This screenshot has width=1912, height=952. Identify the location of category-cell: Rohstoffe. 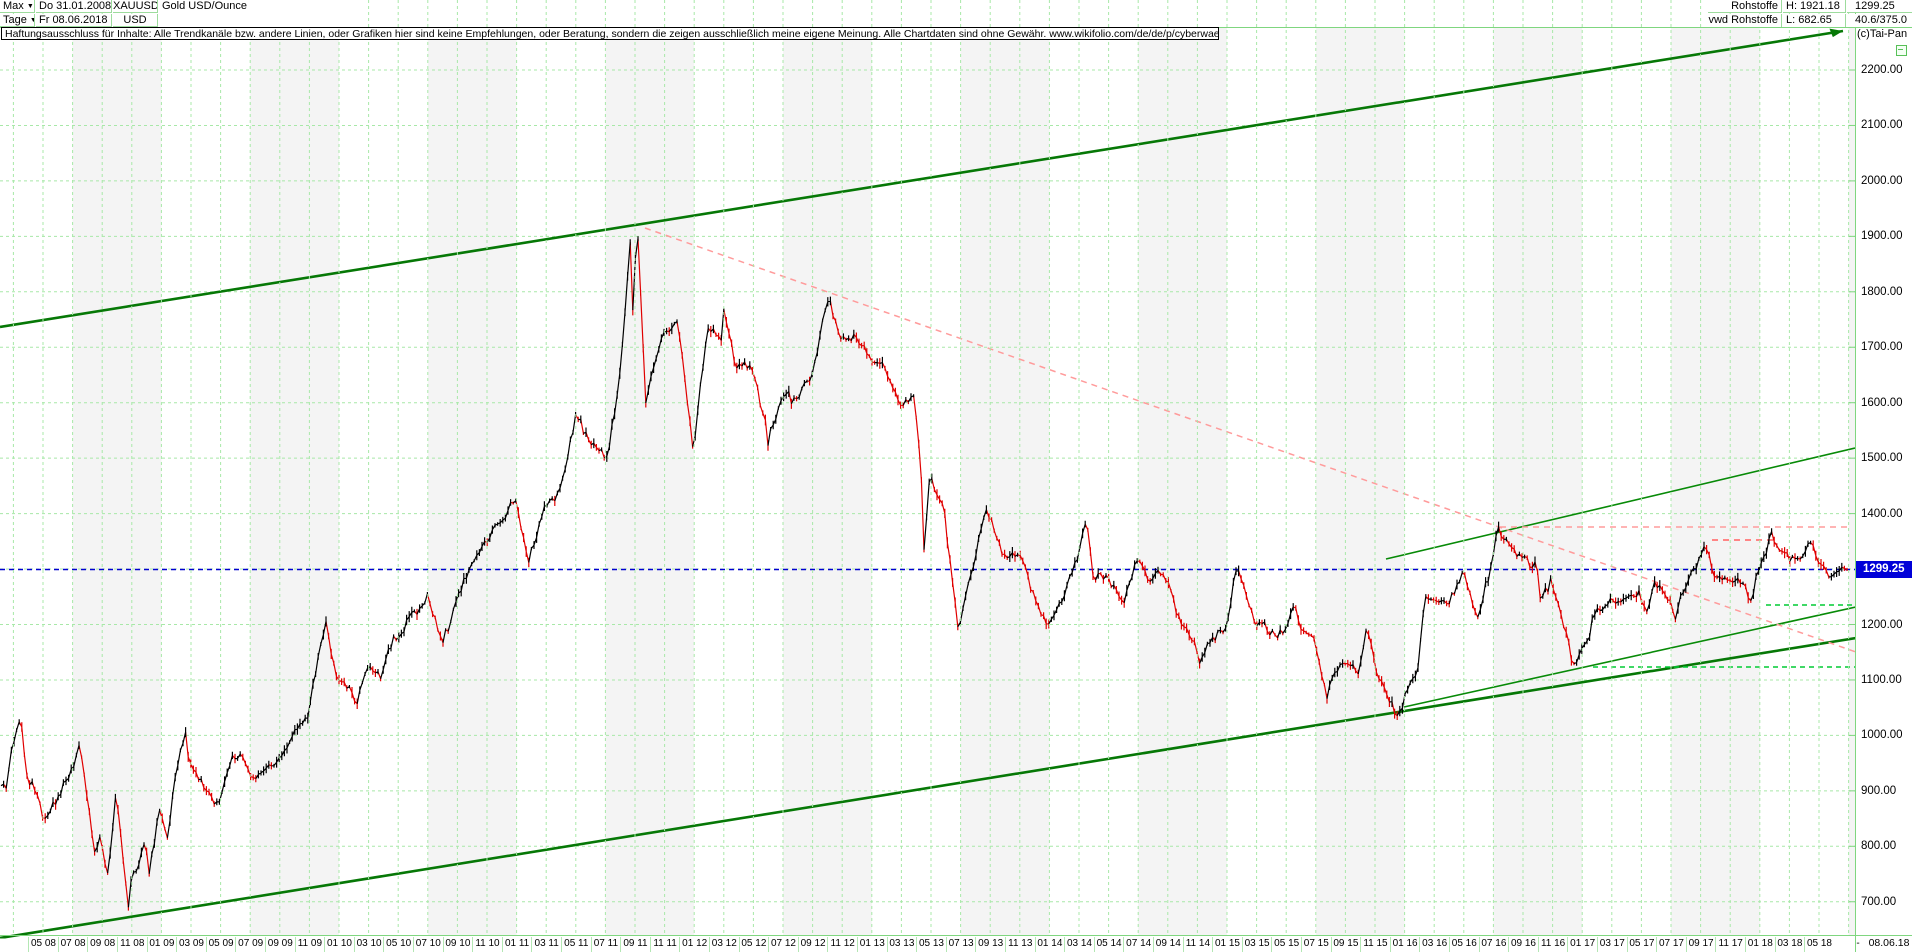
(1745, 6).